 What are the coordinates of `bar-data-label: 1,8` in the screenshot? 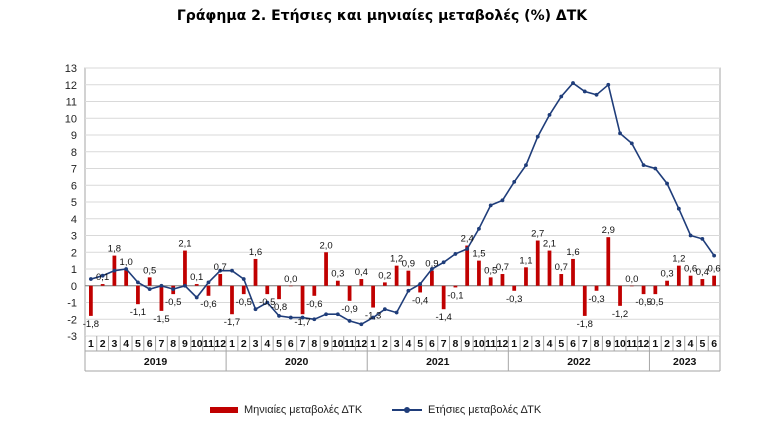 It's located at (114, 249).